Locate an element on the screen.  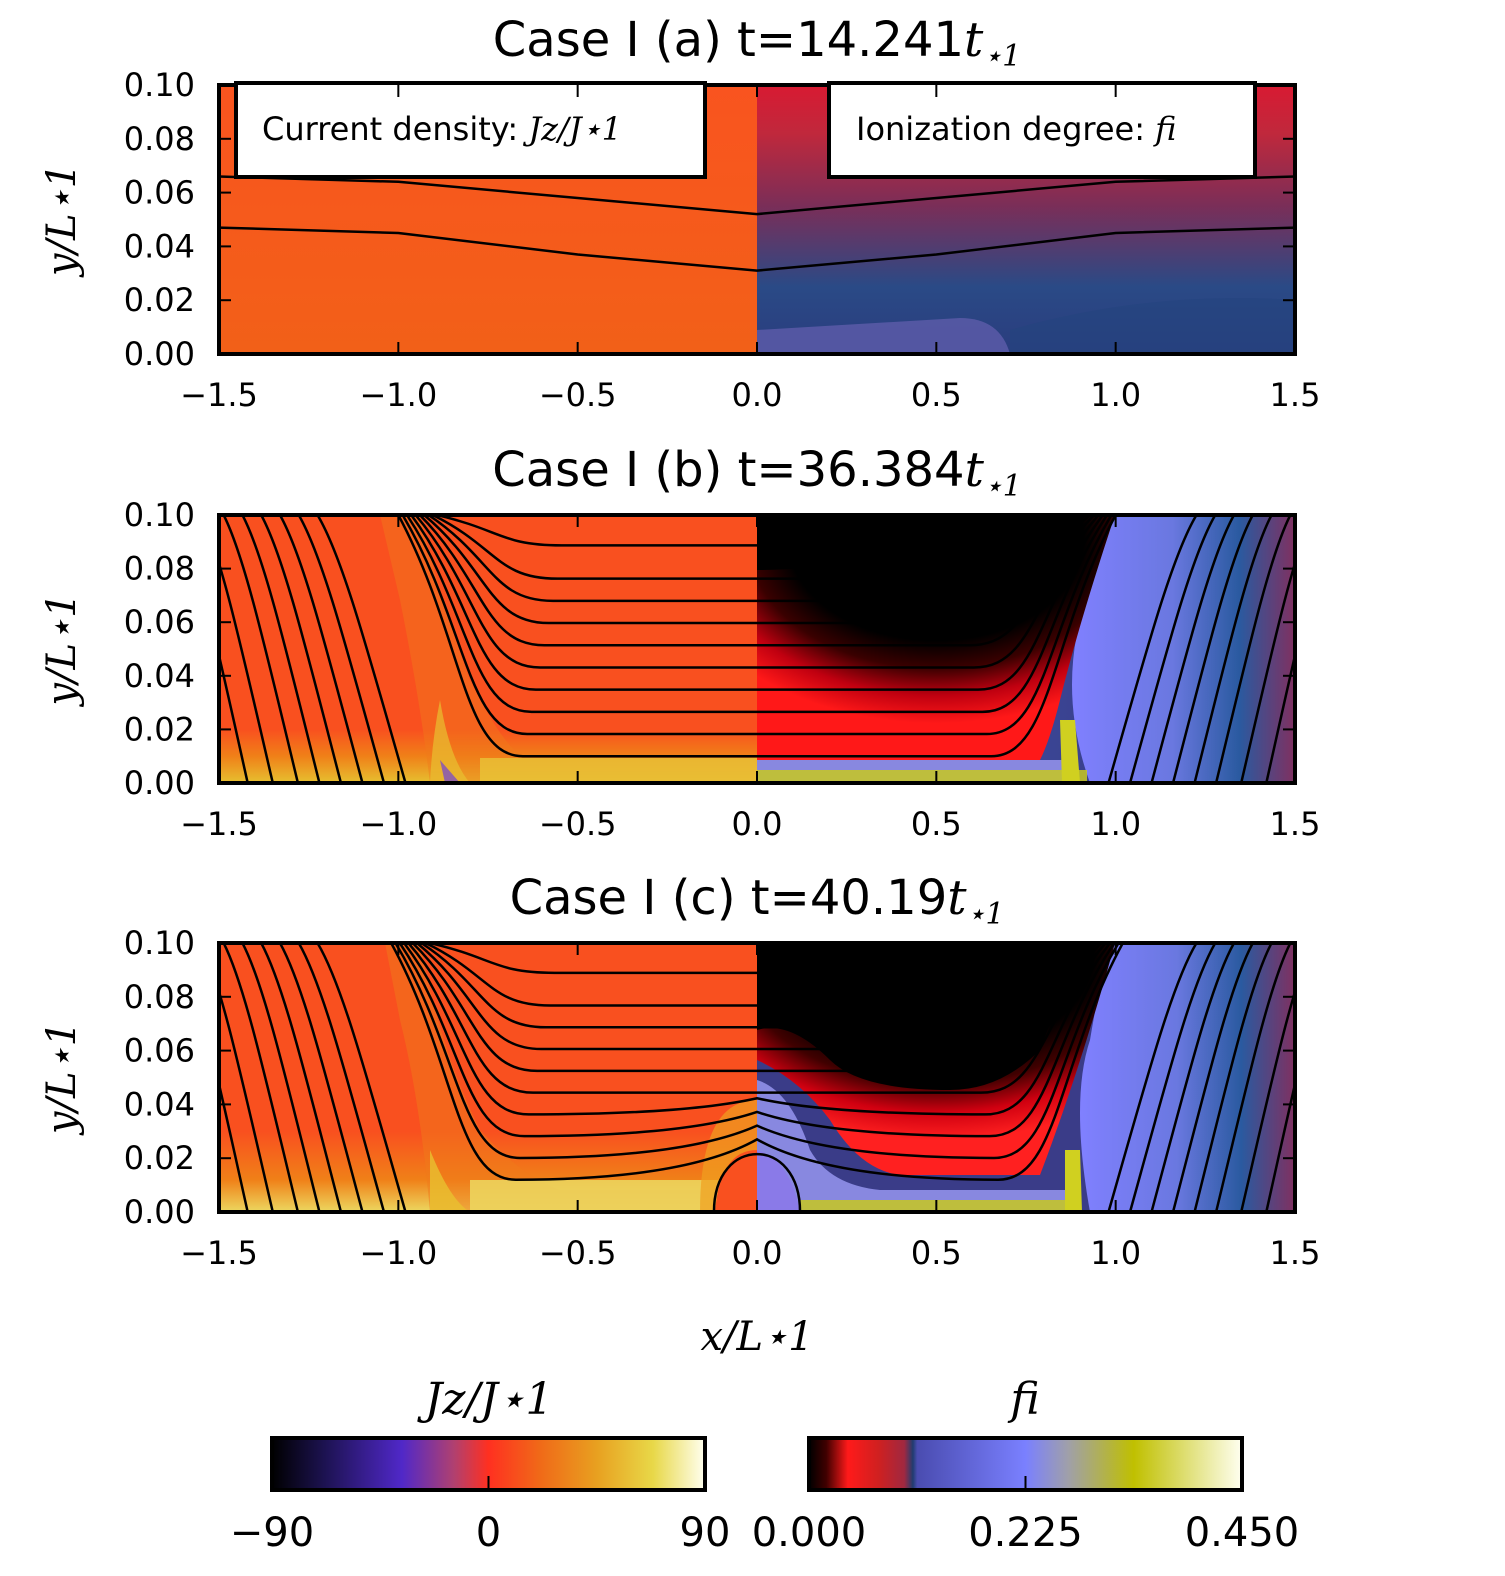
panel-b-field-lines is located at coordinates (757, 649).